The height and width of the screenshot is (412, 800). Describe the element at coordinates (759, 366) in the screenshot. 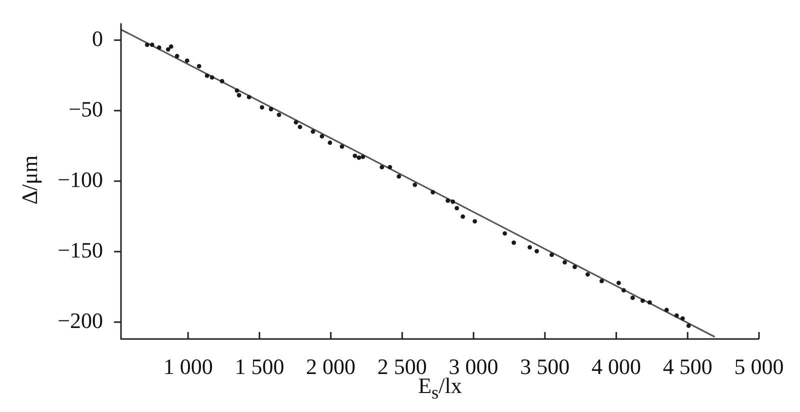

I see `x-tick-label: 5 000` at that location.